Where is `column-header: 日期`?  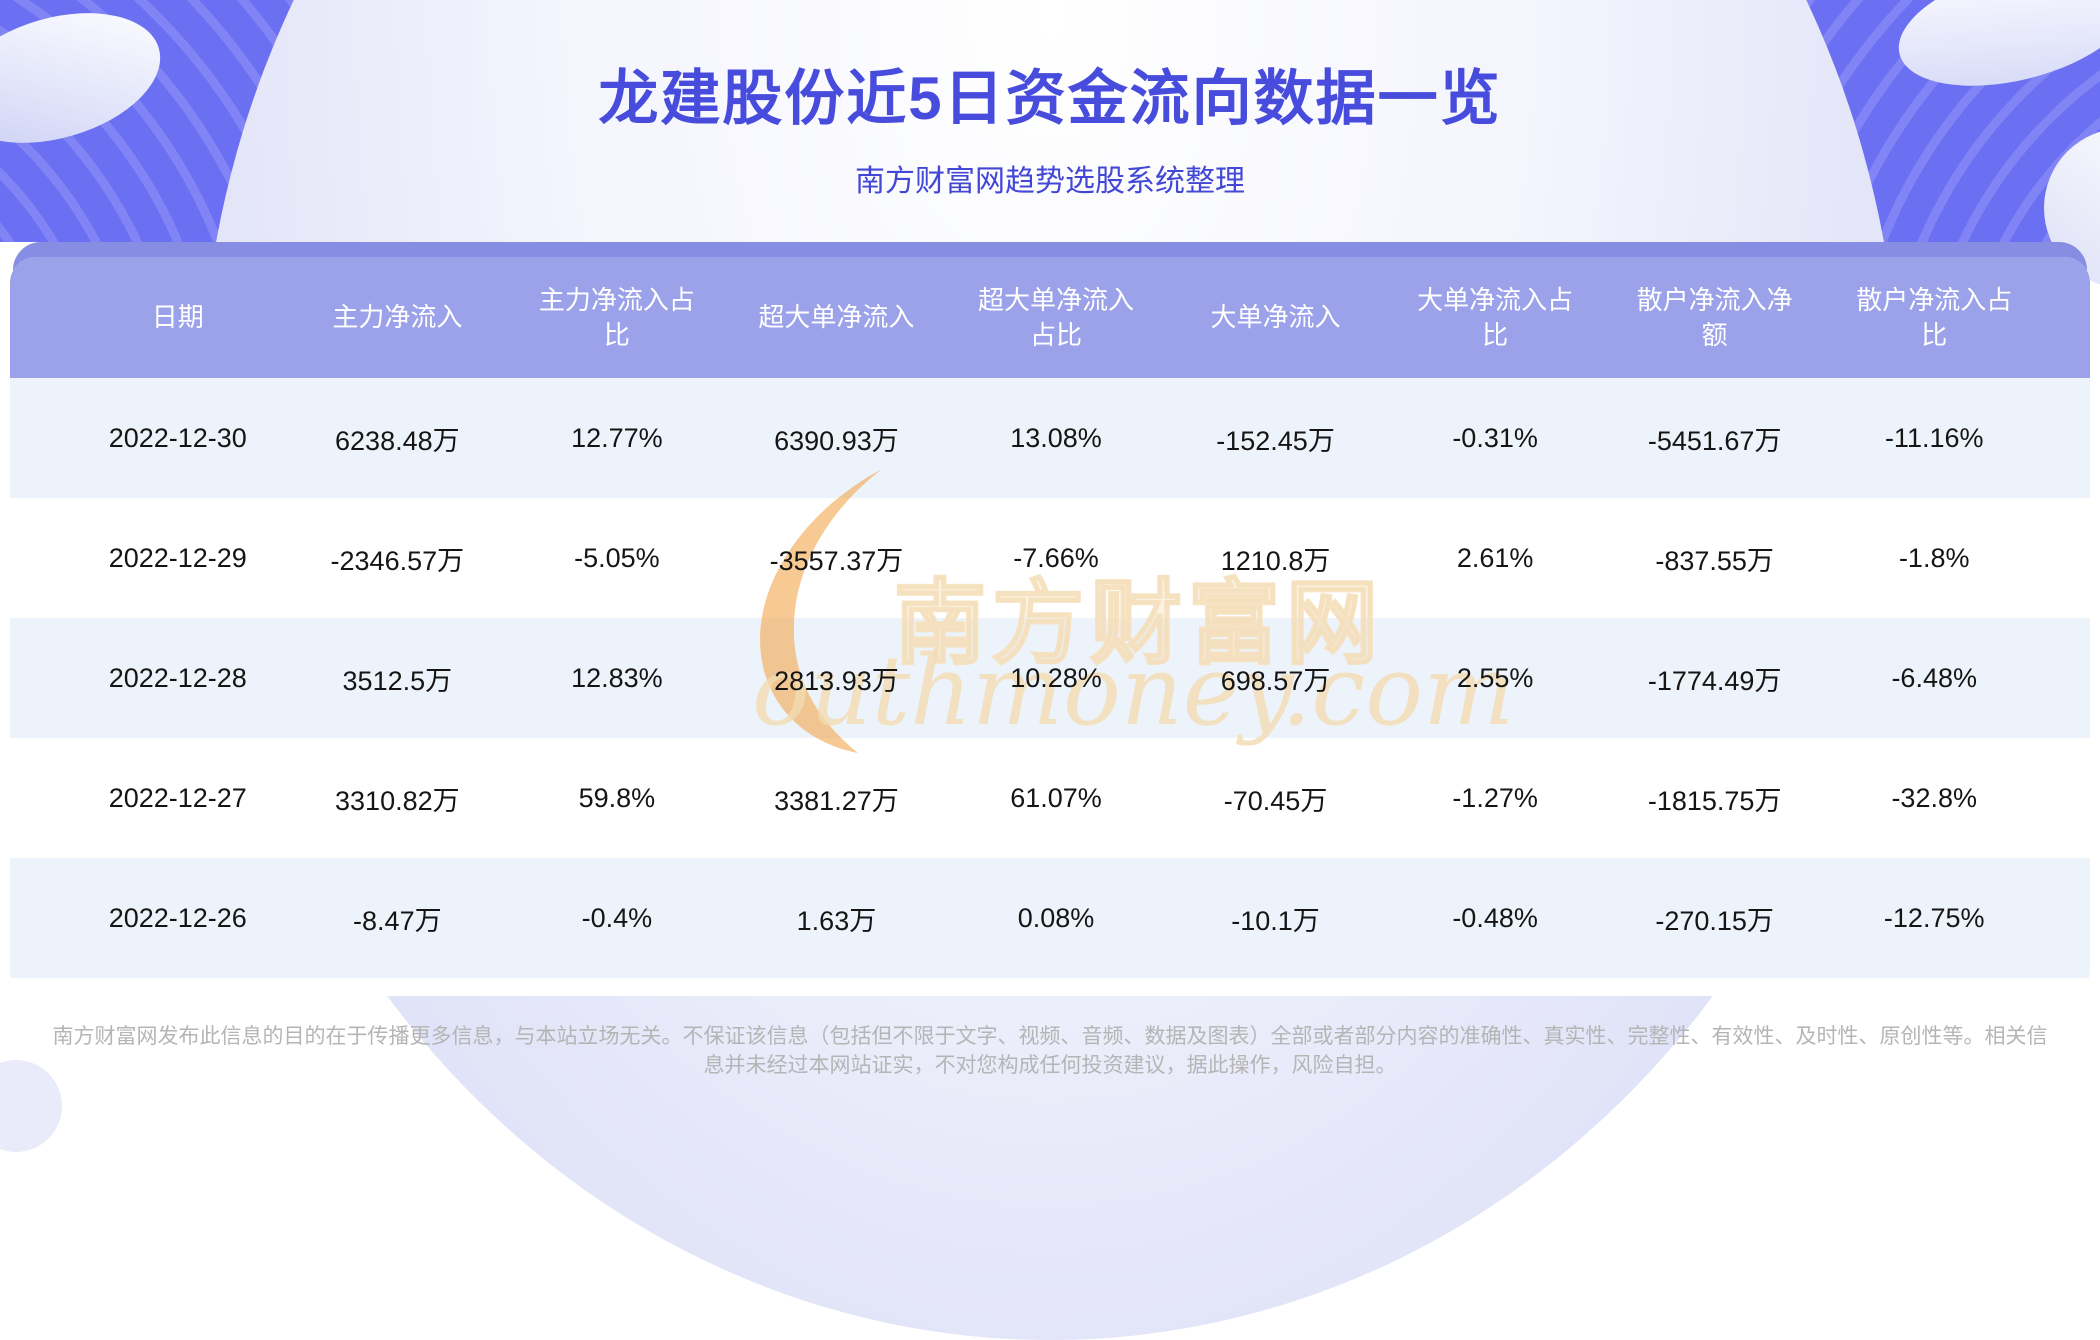 column-header: 日期 is located at coordinates (177, 317).